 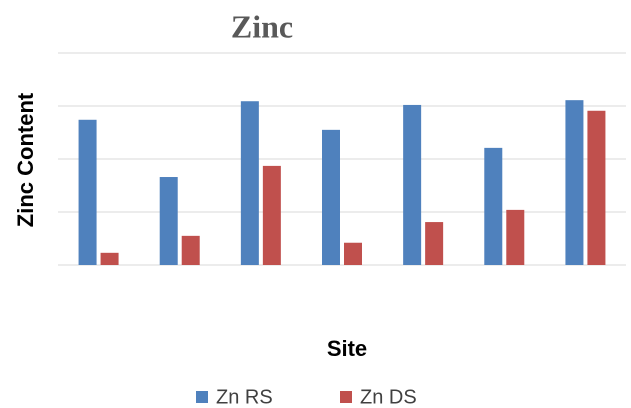 What do you see at coordinates (388, 397) in the screenshot?
I see `legend-label: Zn DS` at bounding box center [388, 397].